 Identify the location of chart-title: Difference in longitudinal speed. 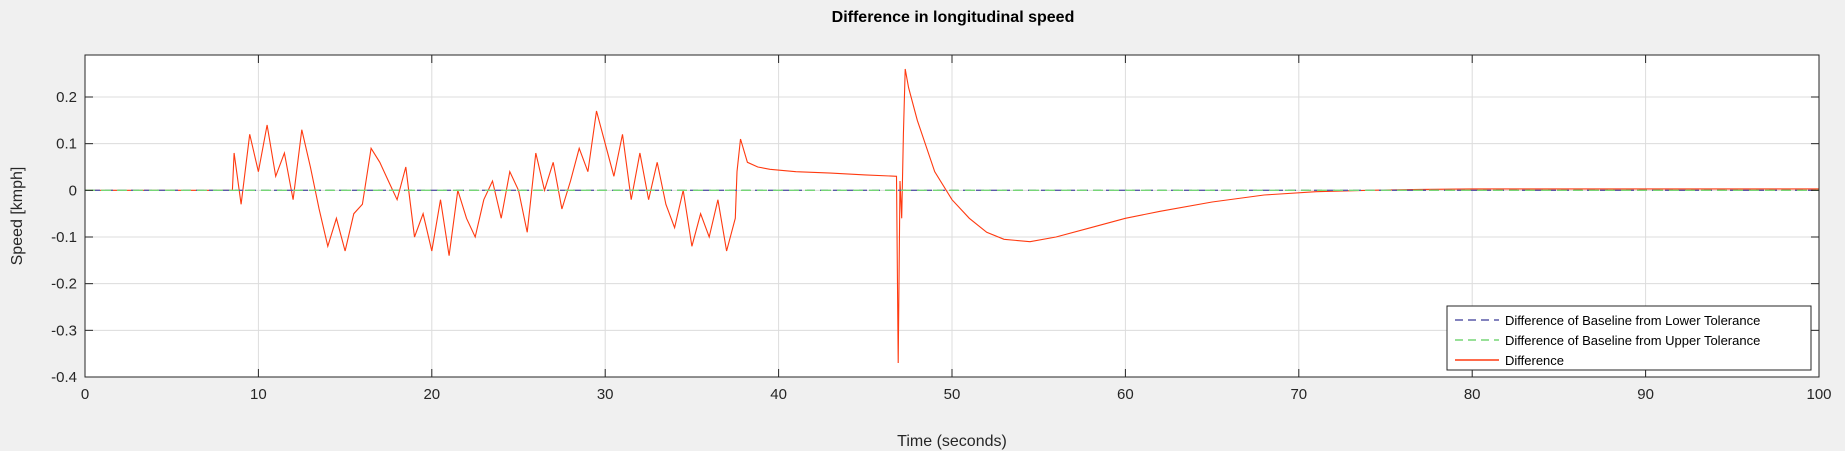
(953, 17).